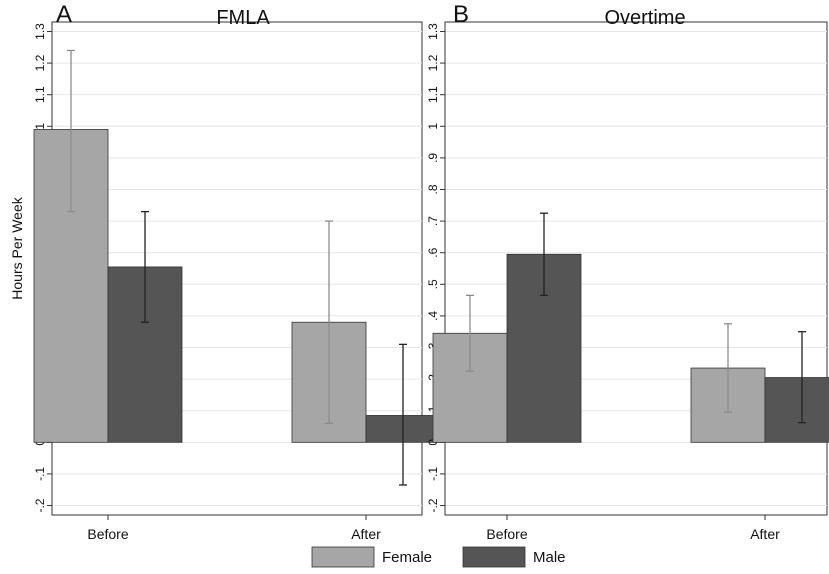 The image size is (829, 574). I want to click on y-tick-label: .4, so click(433, 316).